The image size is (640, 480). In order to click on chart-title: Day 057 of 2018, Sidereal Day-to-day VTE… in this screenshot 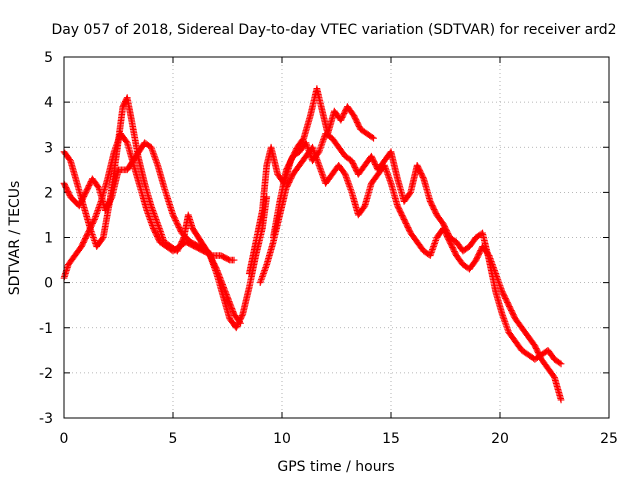, I will do `click(333, 30)`.